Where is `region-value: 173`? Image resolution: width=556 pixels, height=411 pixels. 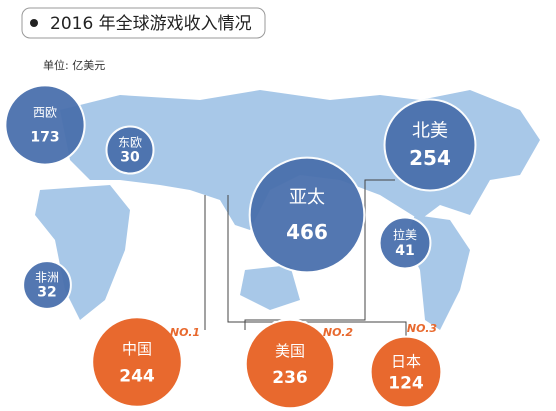 region-value: 173 is located at coordinates (44, 138).